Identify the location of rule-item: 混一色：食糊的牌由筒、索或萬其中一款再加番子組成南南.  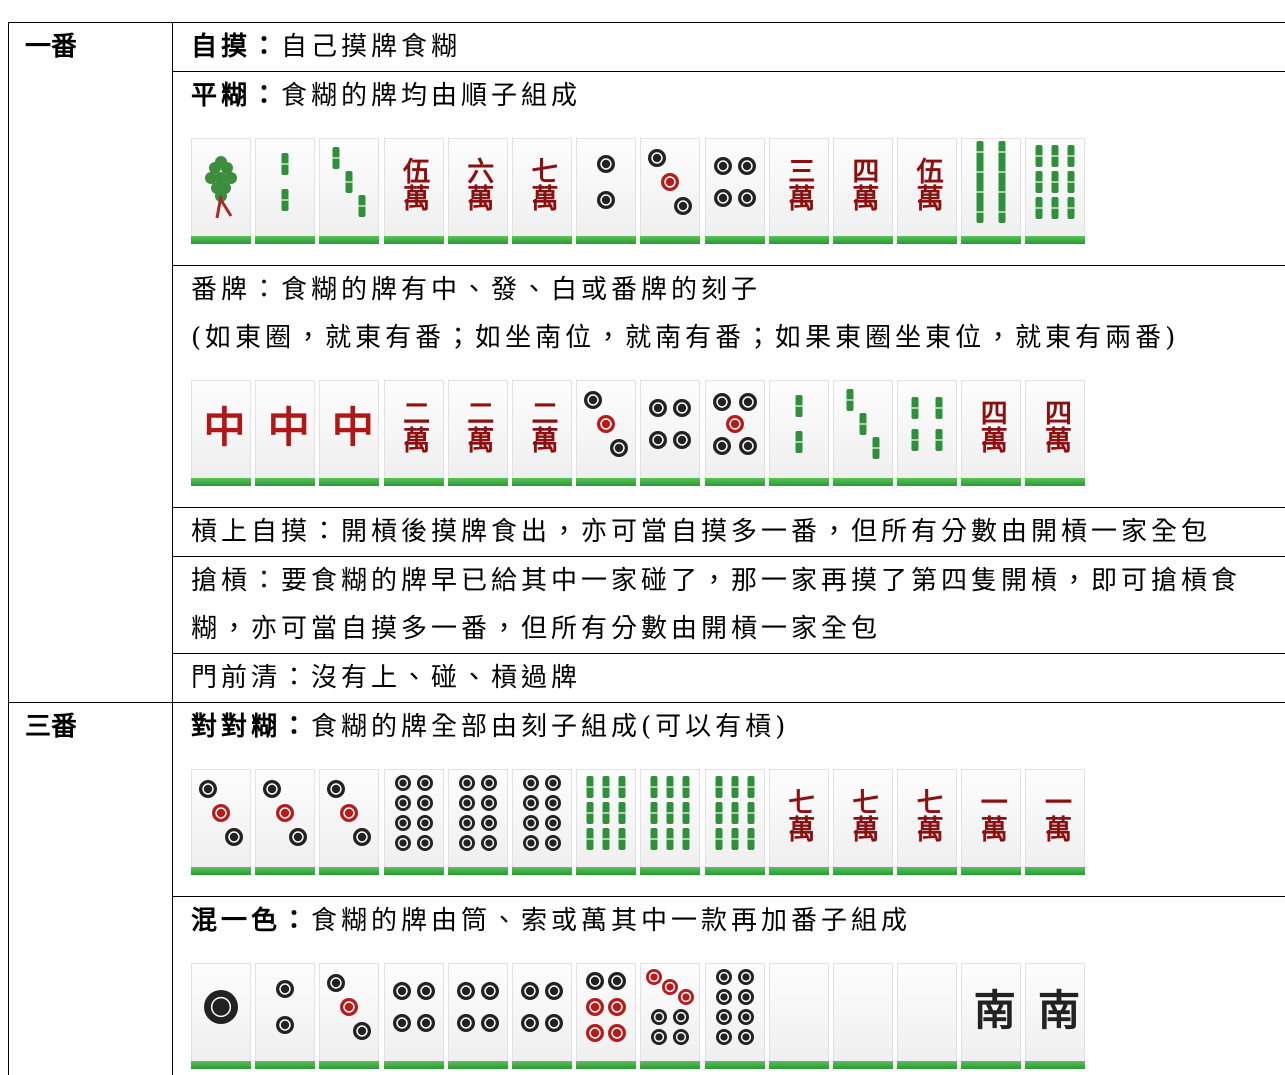
(729, 985).